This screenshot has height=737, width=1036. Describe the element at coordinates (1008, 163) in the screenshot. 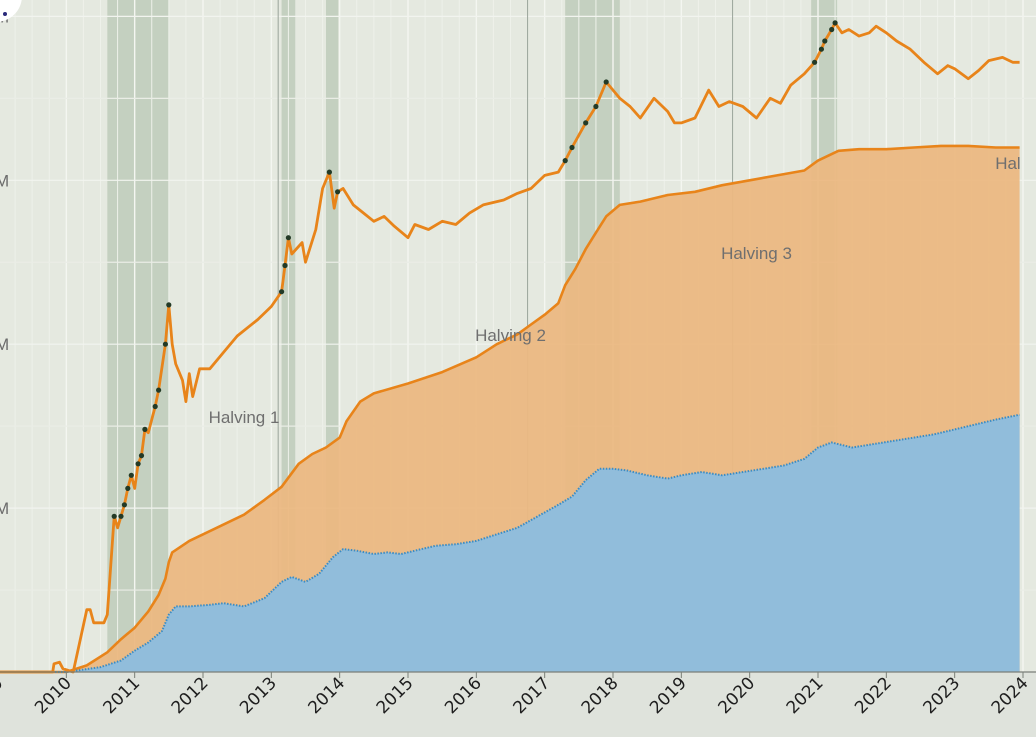

I see `halving-annotation: Hal` at that location.